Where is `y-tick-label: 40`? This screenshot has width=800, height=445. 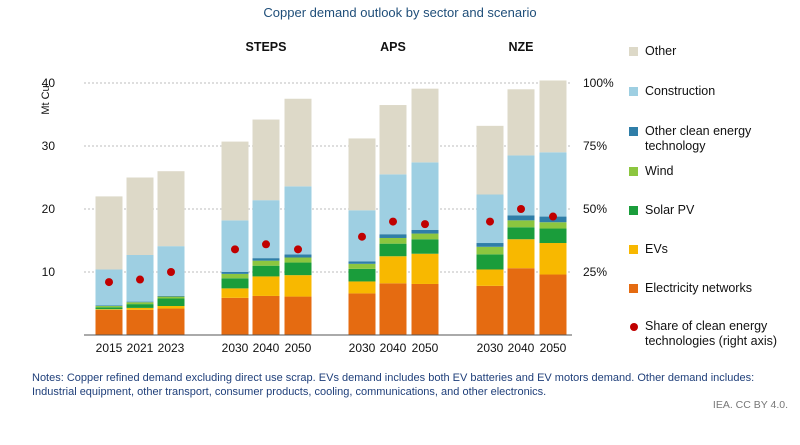
y-tick-label: 40 is located at coordinates (49, 83).